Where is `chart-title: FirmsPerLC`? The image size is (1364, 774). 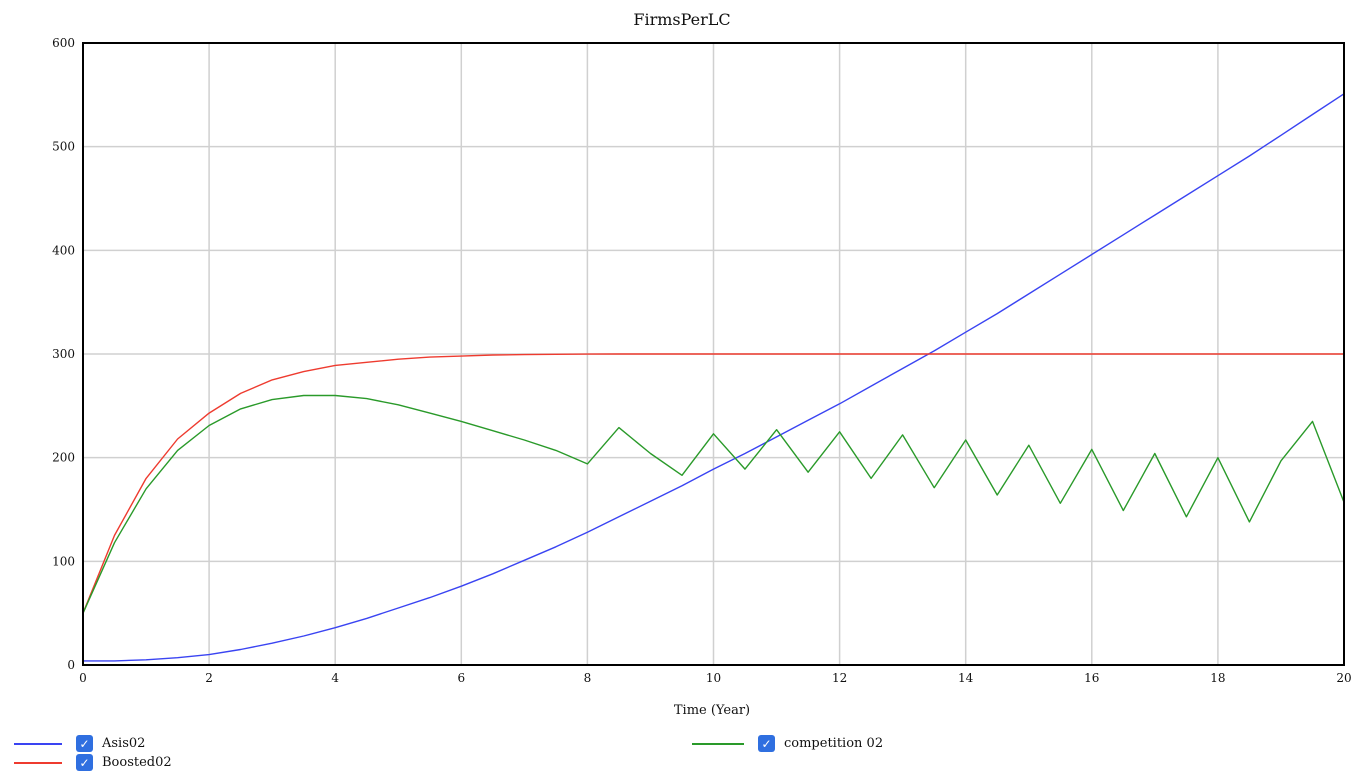 chart-title: FirmsPerLC is located at coordinates (682, 19).